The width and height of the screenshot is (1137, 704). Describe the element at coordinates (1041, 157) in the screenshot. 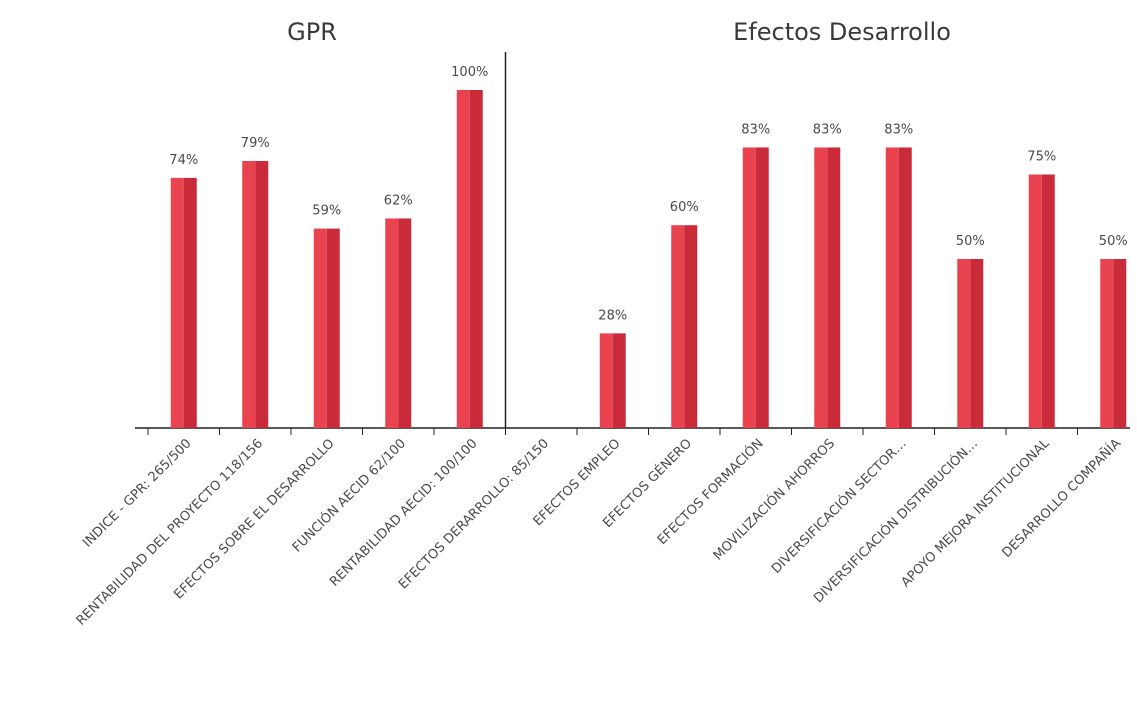

I see `data-label: 75%` at that location.